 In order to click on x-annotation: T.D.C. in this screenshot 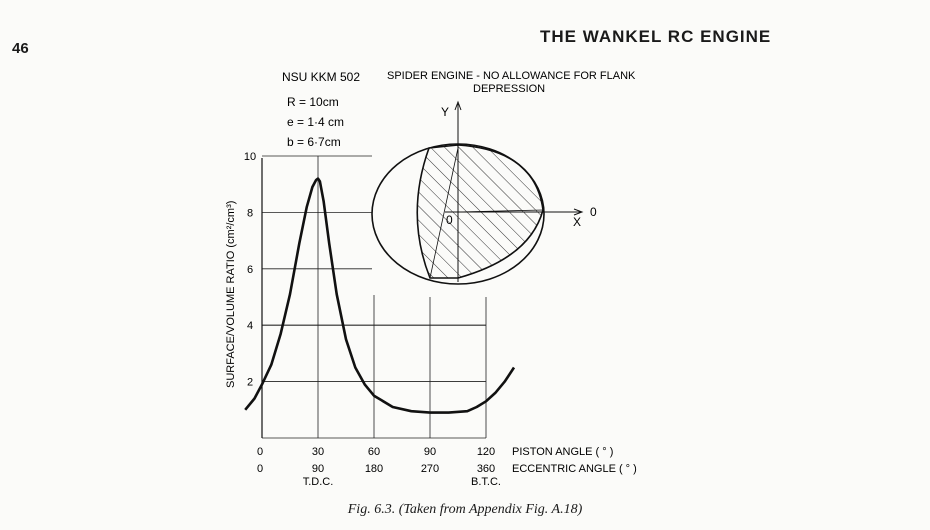, I will do `click(318, 482)`.